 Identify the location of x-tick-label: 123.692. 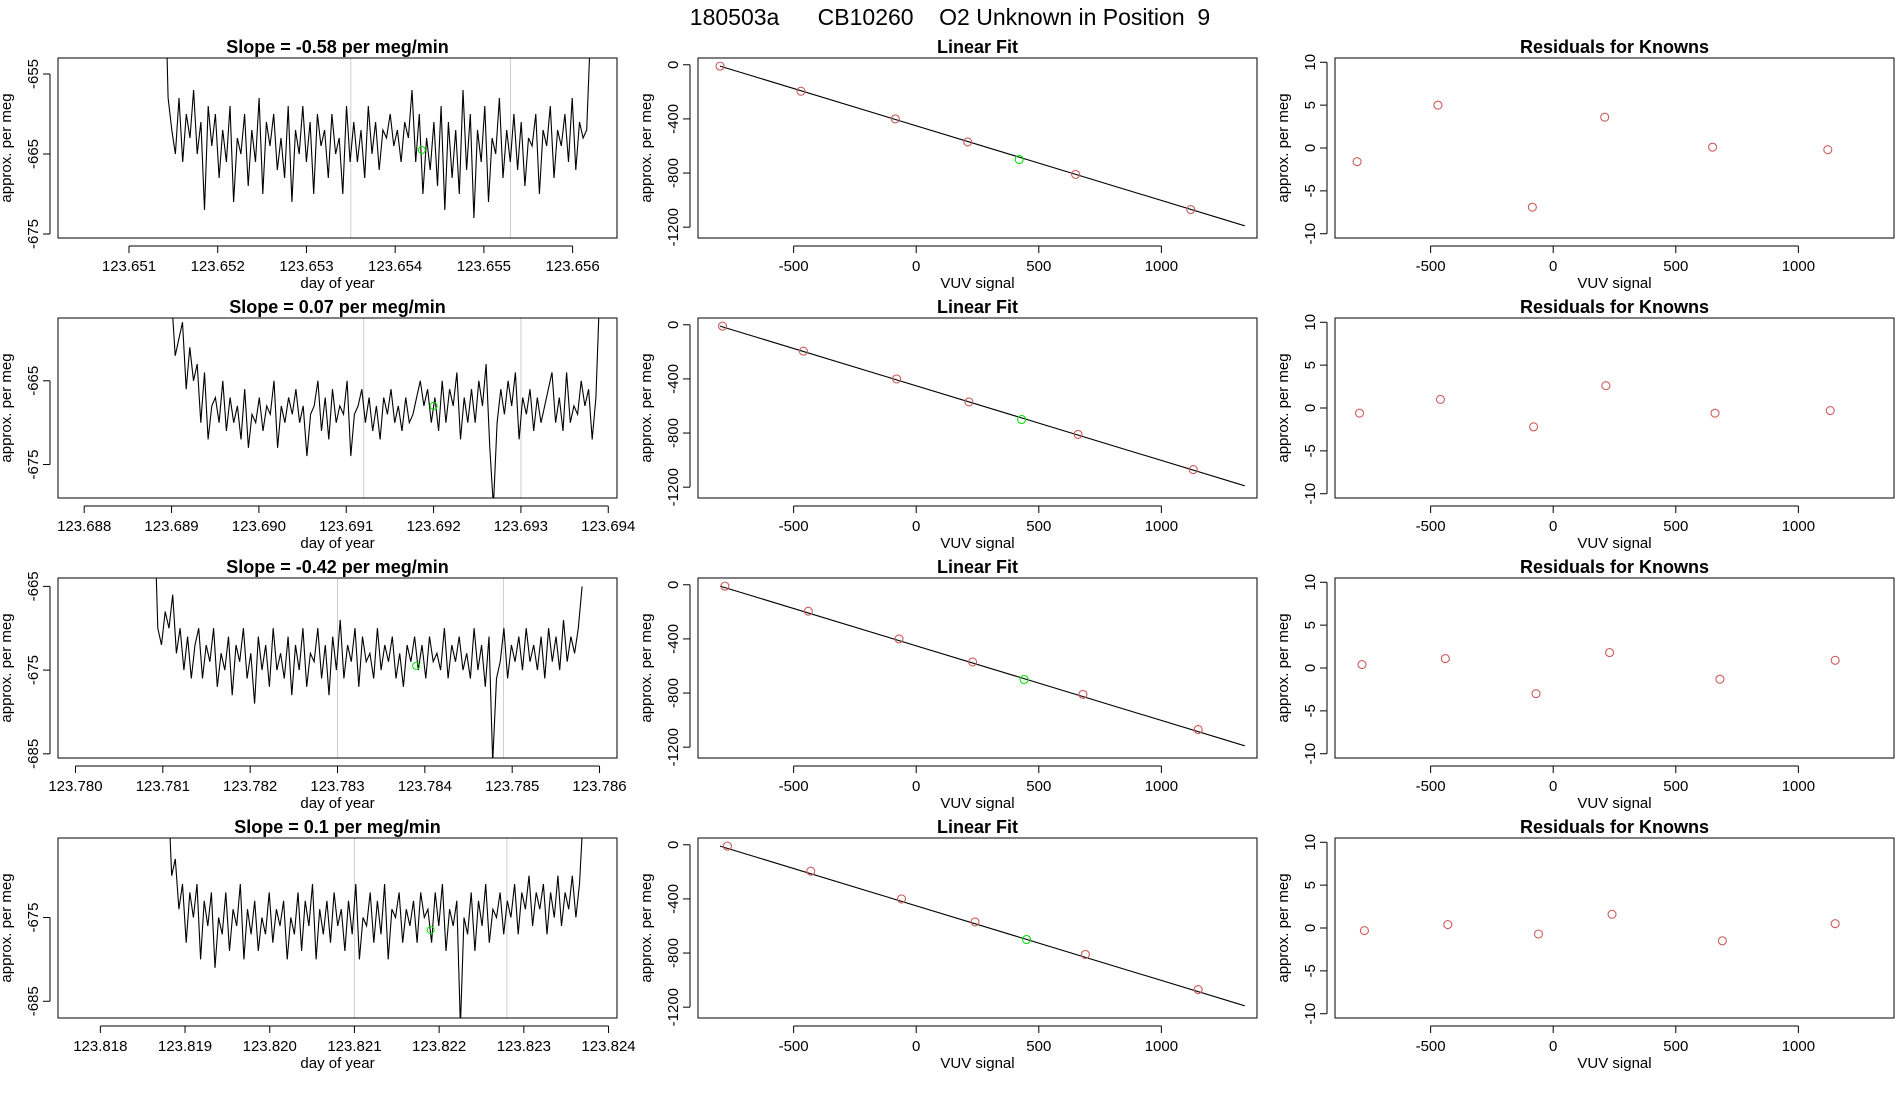
(433, 526).